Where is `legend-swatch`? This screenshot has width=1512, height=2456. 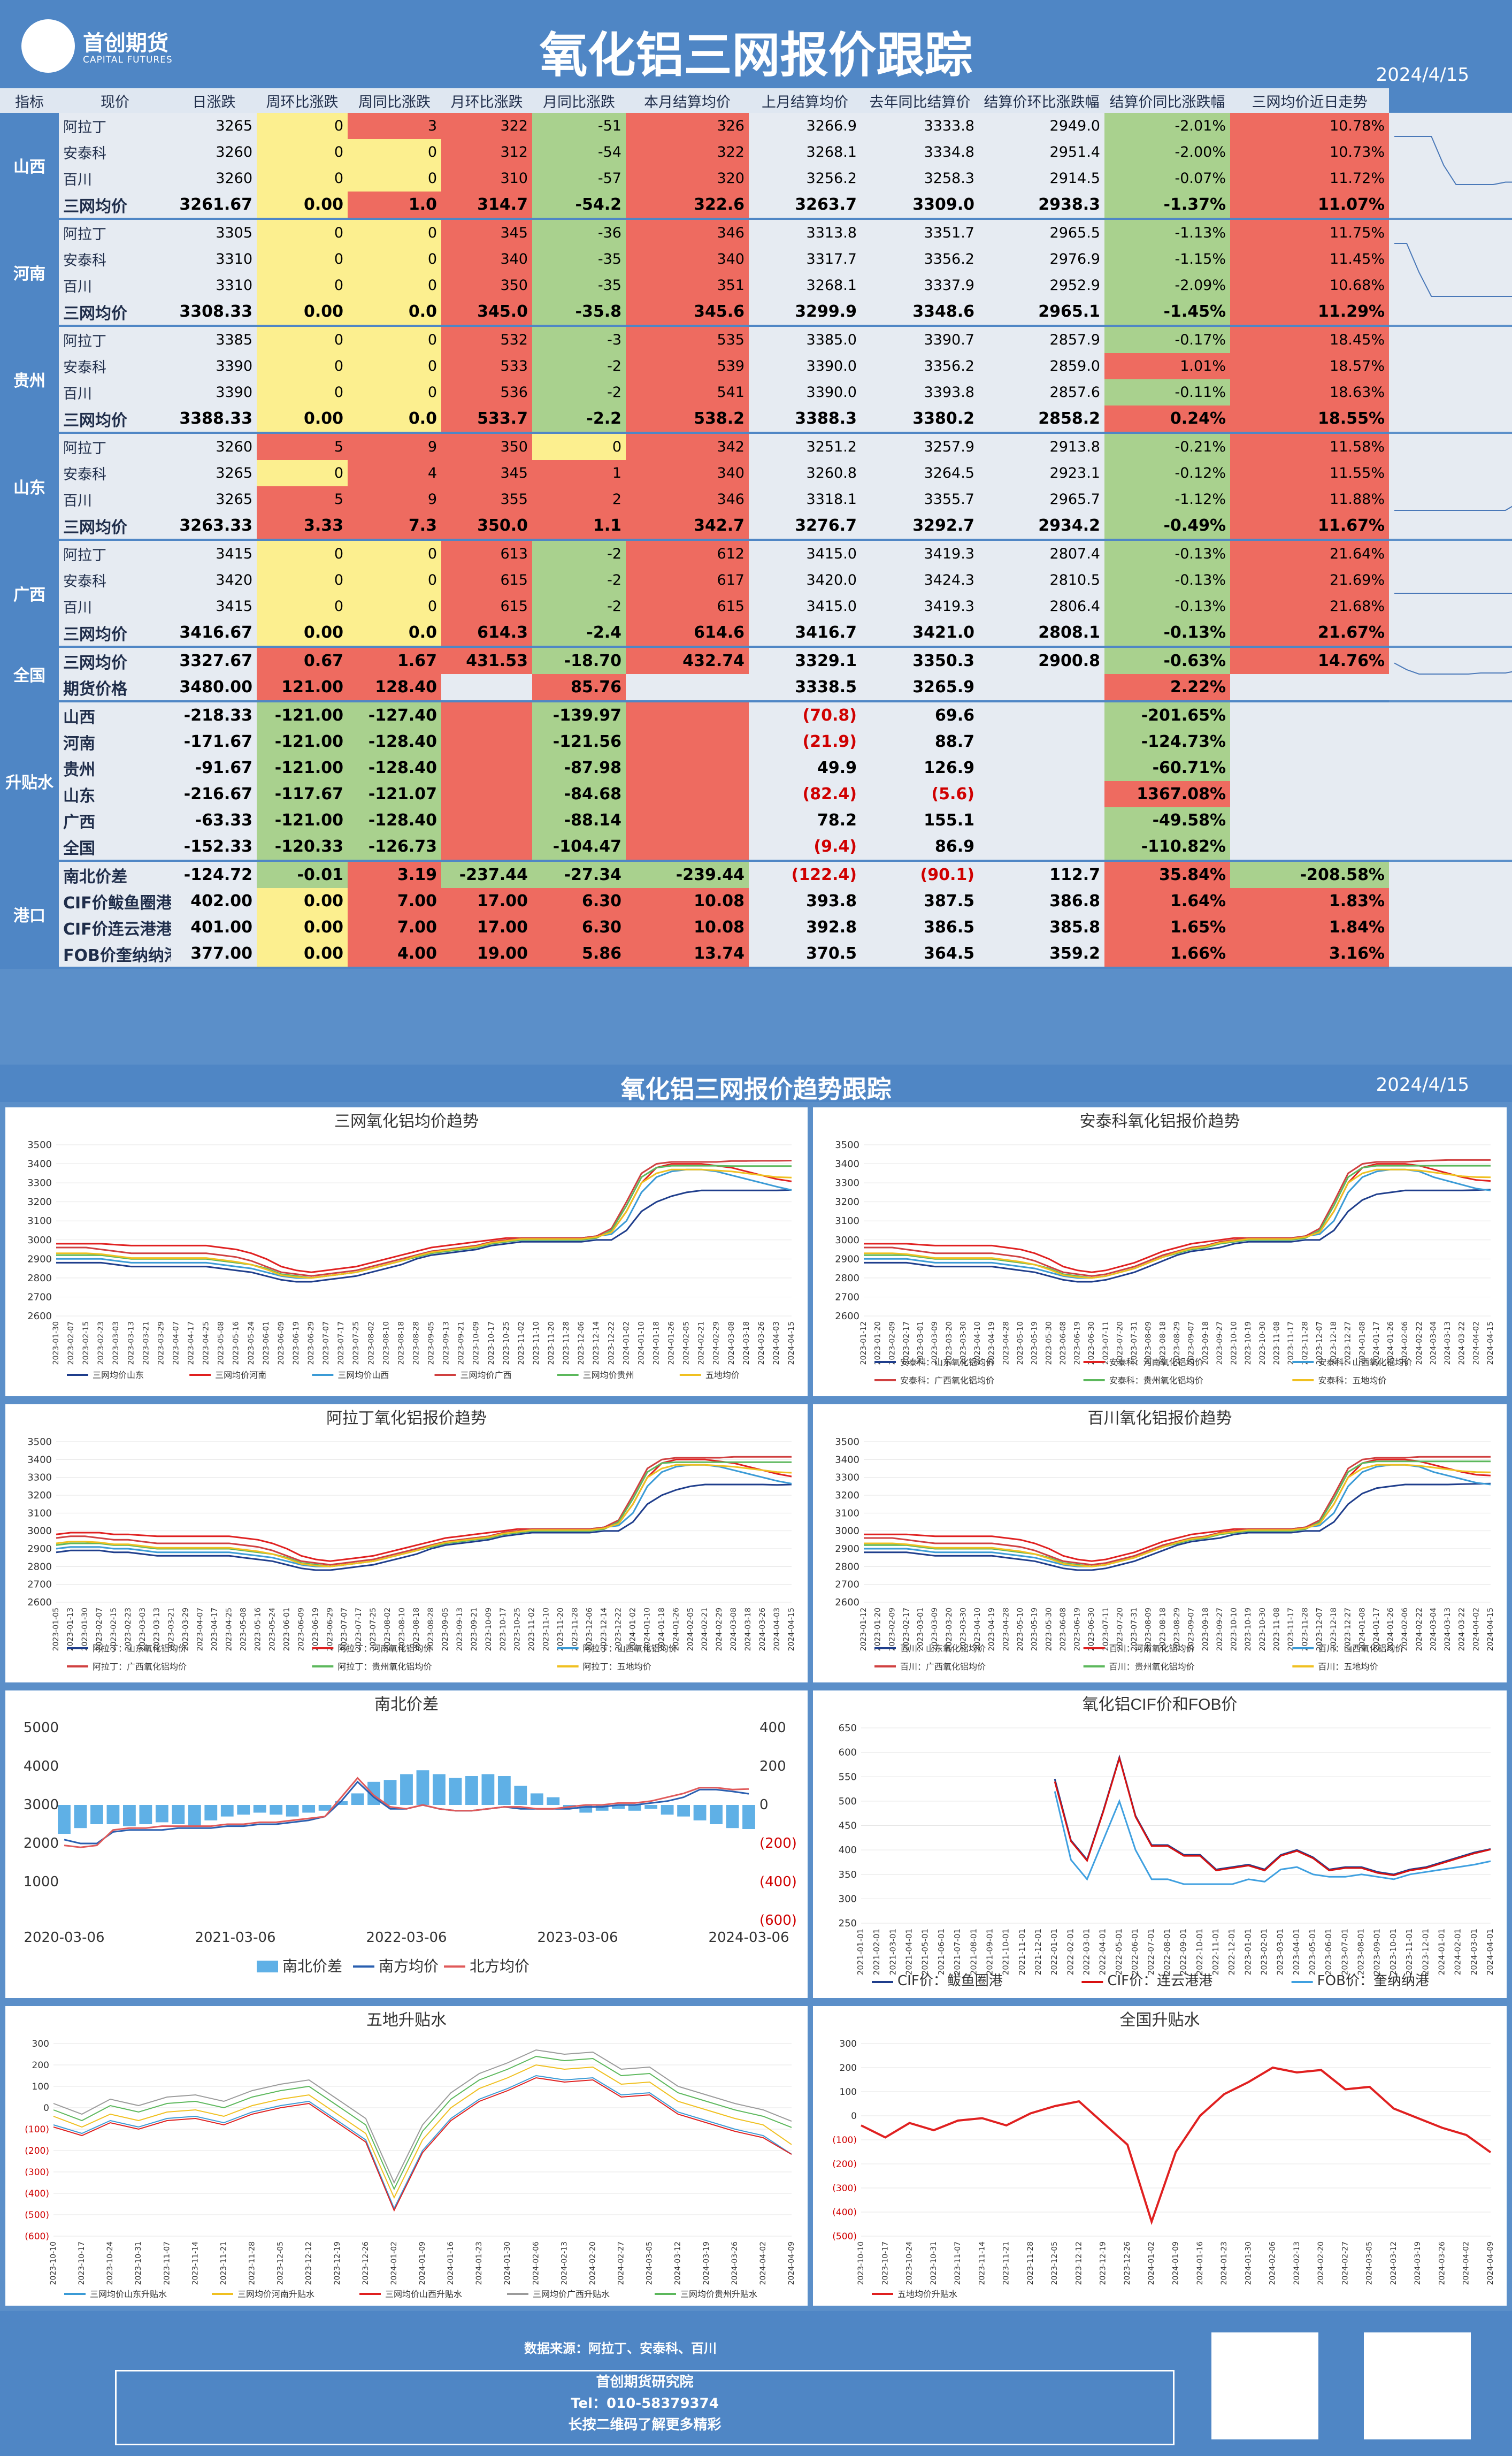 legend-swatch is located at coordinates (267, 1967).